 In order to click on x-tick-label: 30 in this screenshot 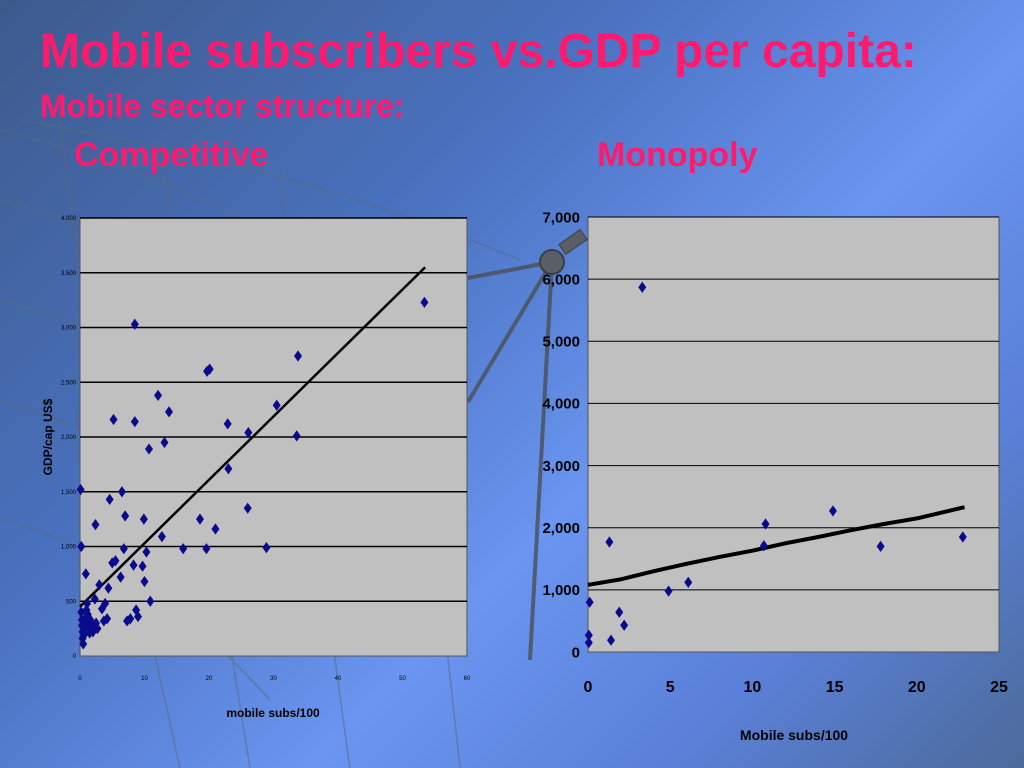, I will do `click(273, 679)`.